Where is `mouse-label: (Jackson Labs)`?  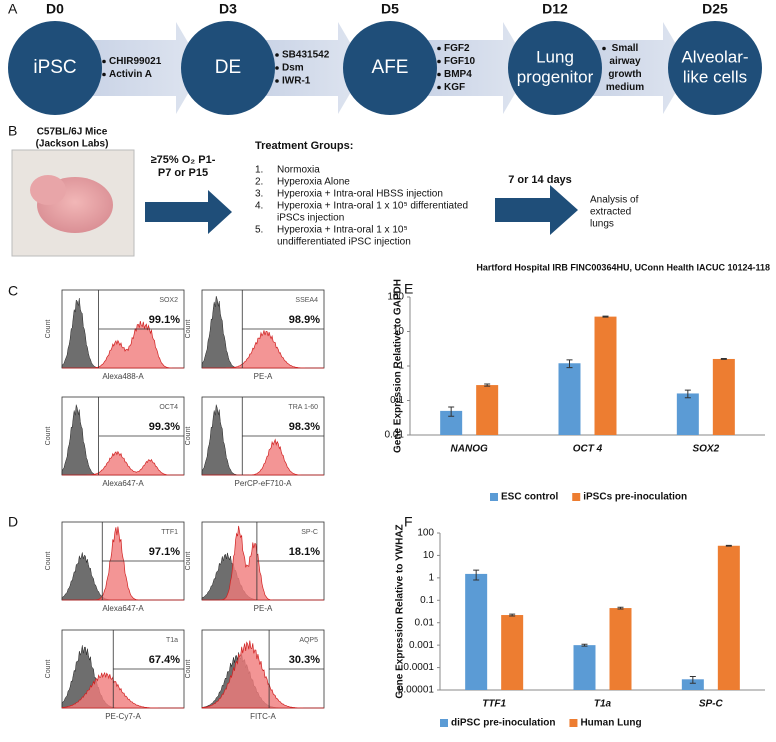 mouse-label: (Jackson Labs) is located at coordinates (72, 144).